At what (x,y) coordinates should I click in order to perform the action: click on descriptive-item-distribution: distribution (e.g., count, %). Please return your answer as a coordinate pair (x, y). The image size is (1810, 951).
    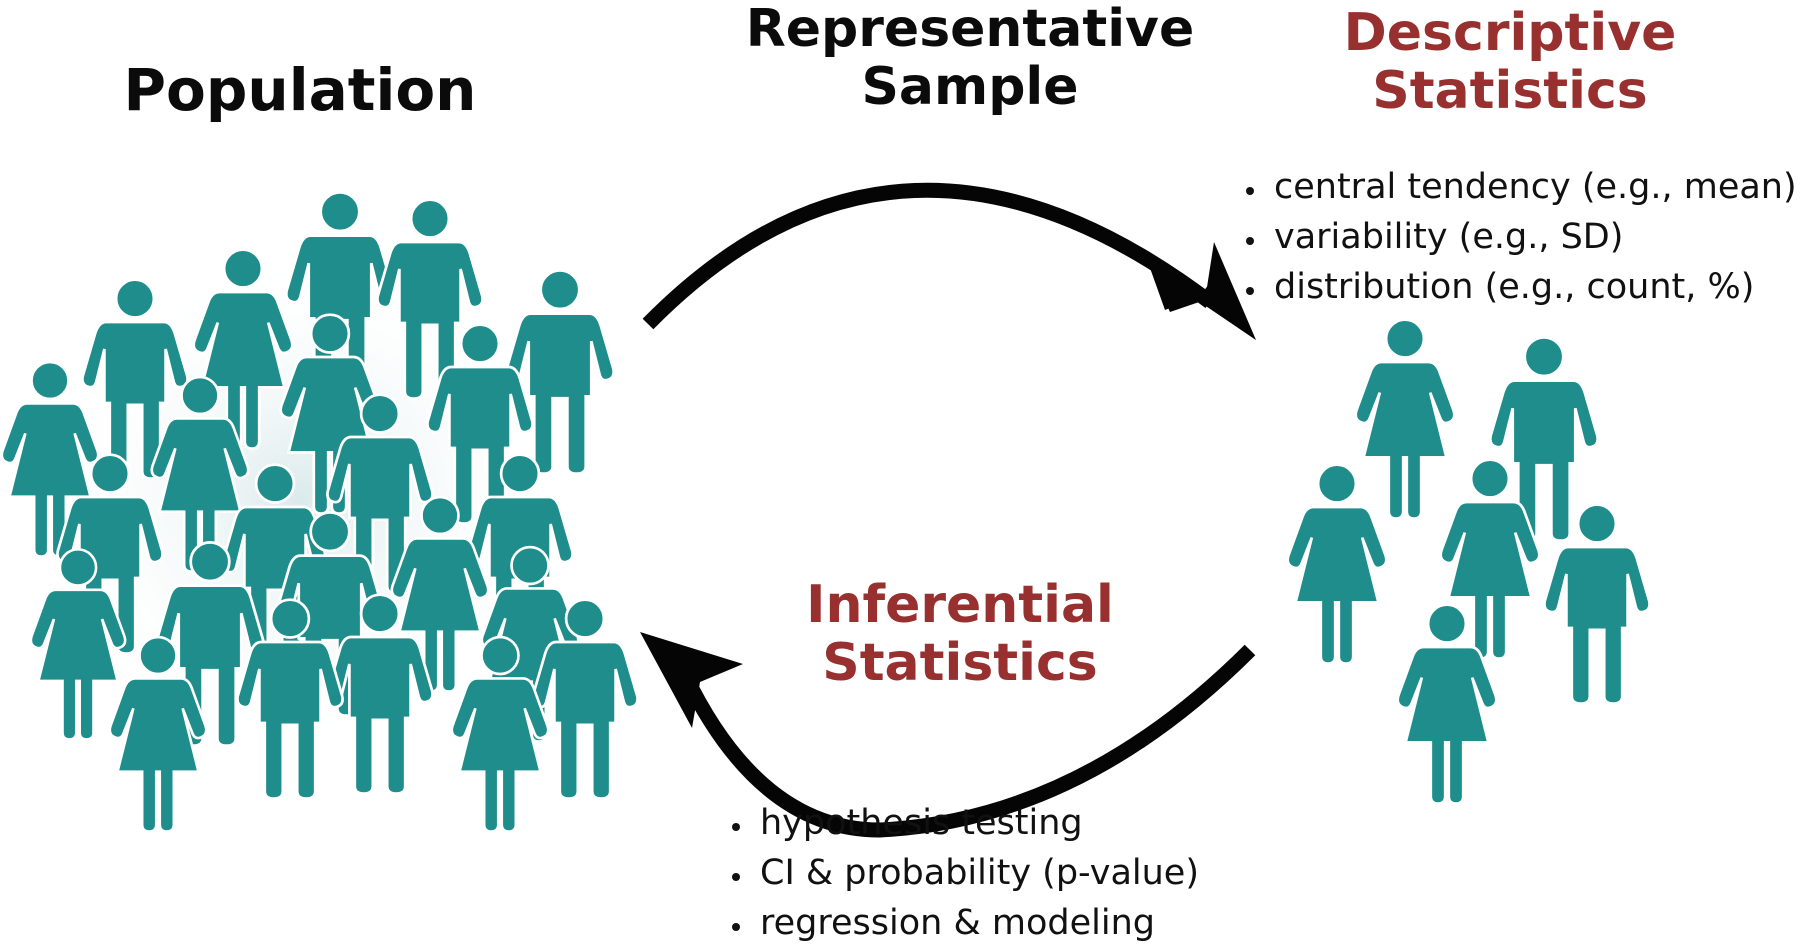
    Looking at the image, I should click on (1532, 287).